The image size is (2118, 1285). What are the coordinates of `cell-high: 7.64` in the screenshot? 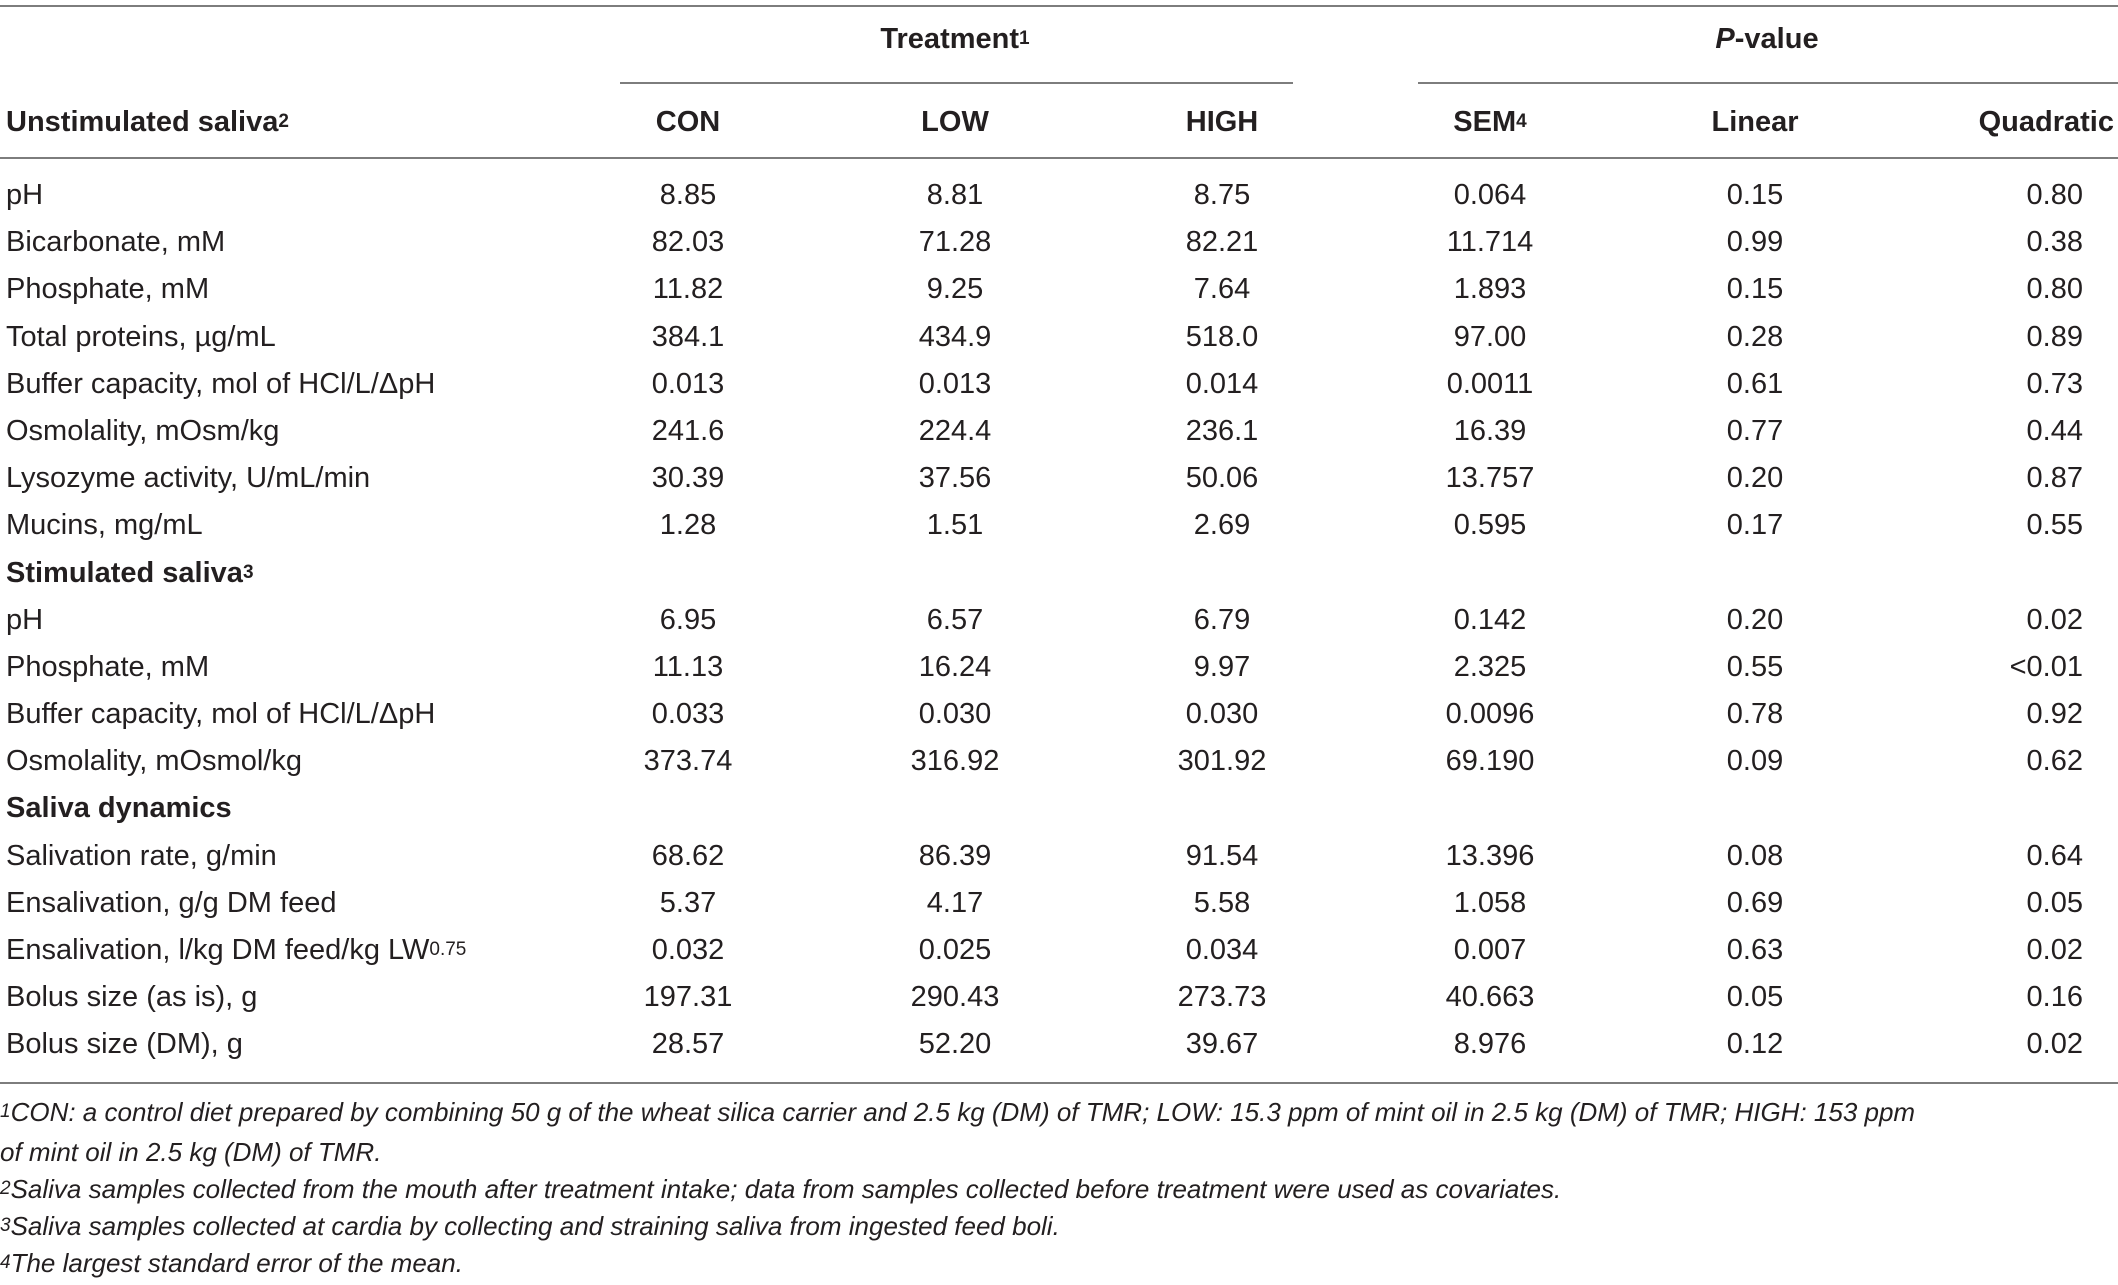 It's located at (1222, 289).